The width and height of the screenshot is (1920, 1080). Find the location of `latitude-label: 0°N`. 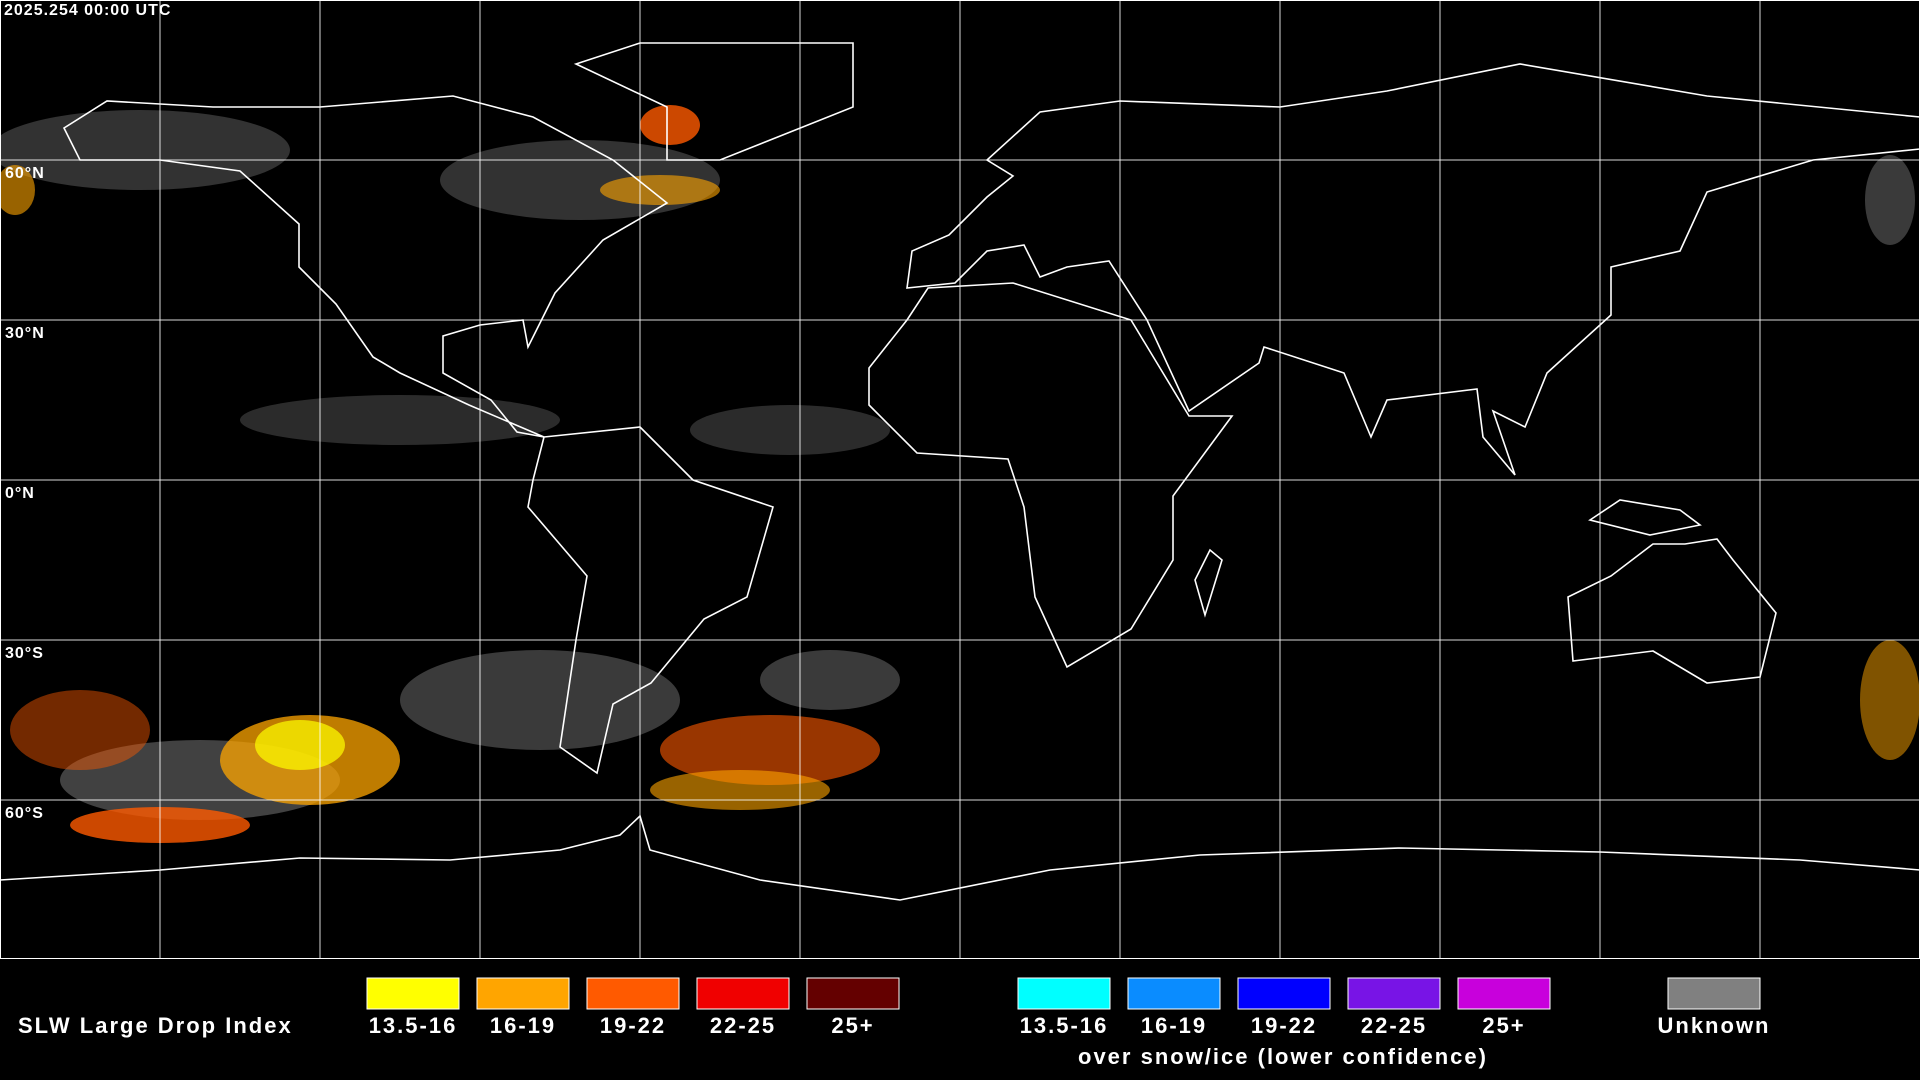

latitude-label: 0°N is located at coordinates (20, 493).